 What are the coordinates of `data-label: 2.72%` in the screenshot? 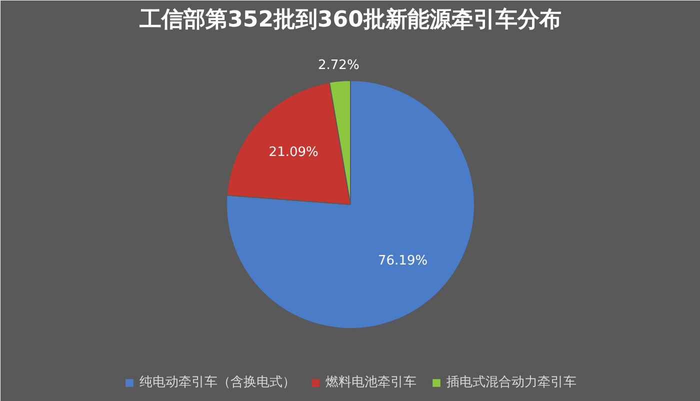 It's located at (339, 65).